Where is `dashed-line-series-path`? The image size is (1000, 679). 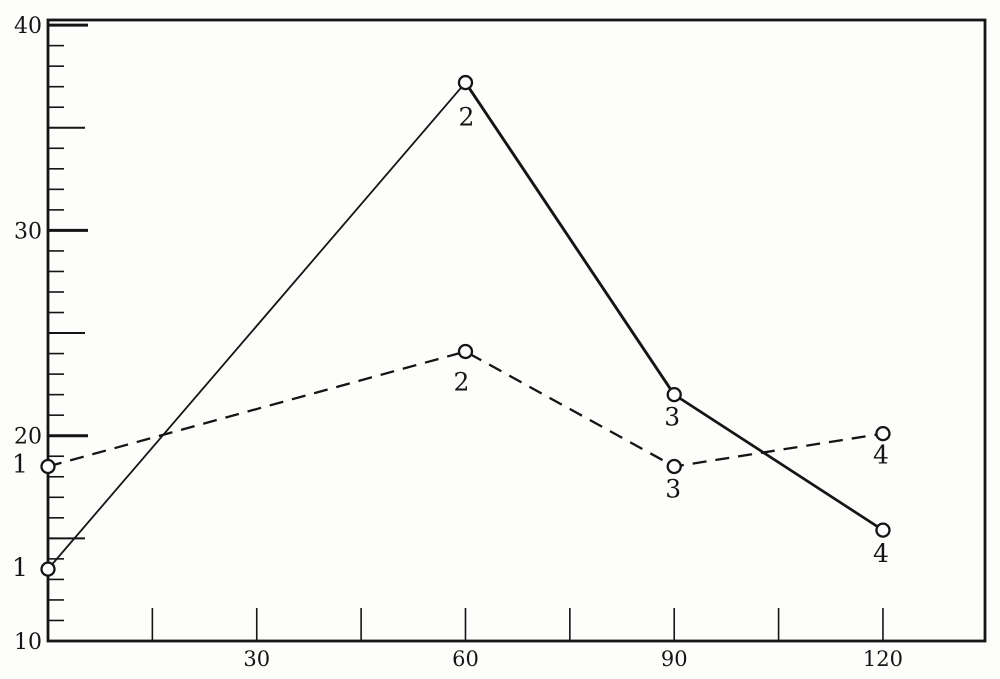
dashed-line-series-path is located at coordinates (465, 409).